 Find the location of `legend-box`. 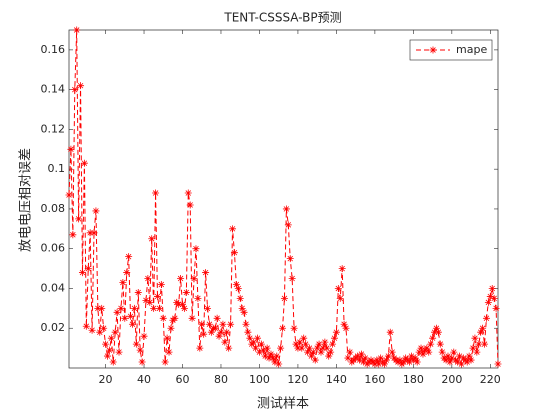

legend-box is located at coordinates (451, 50).